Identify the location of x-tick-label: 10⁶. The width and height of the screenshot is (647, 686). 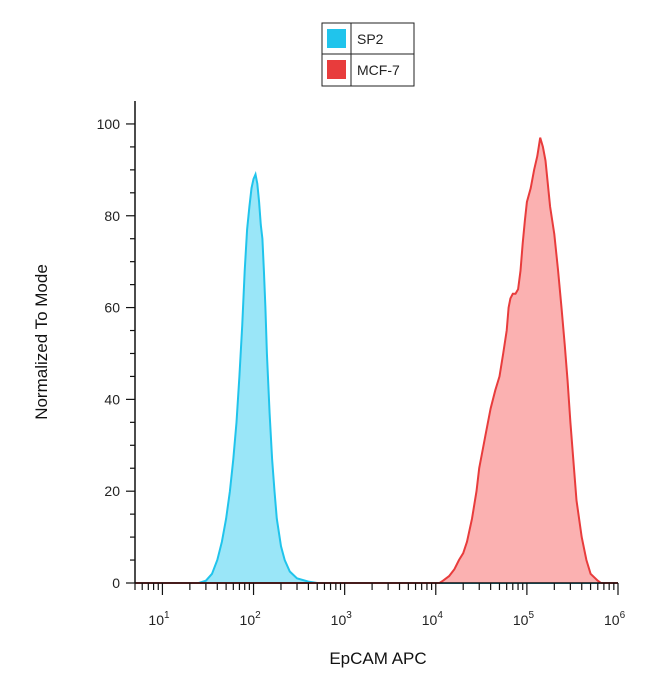
(615, 619).